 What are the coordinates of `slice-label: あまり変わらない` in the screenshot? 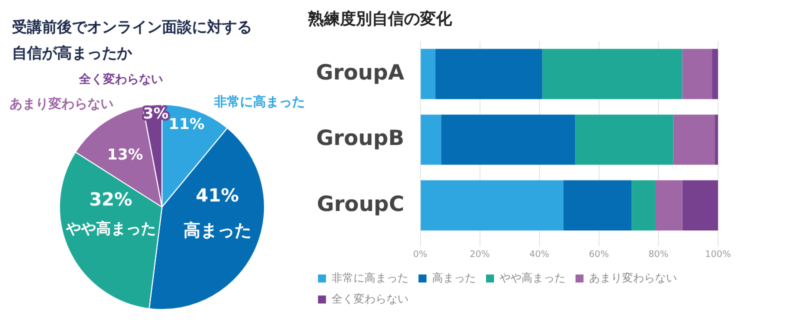 It's located at (62, 104).